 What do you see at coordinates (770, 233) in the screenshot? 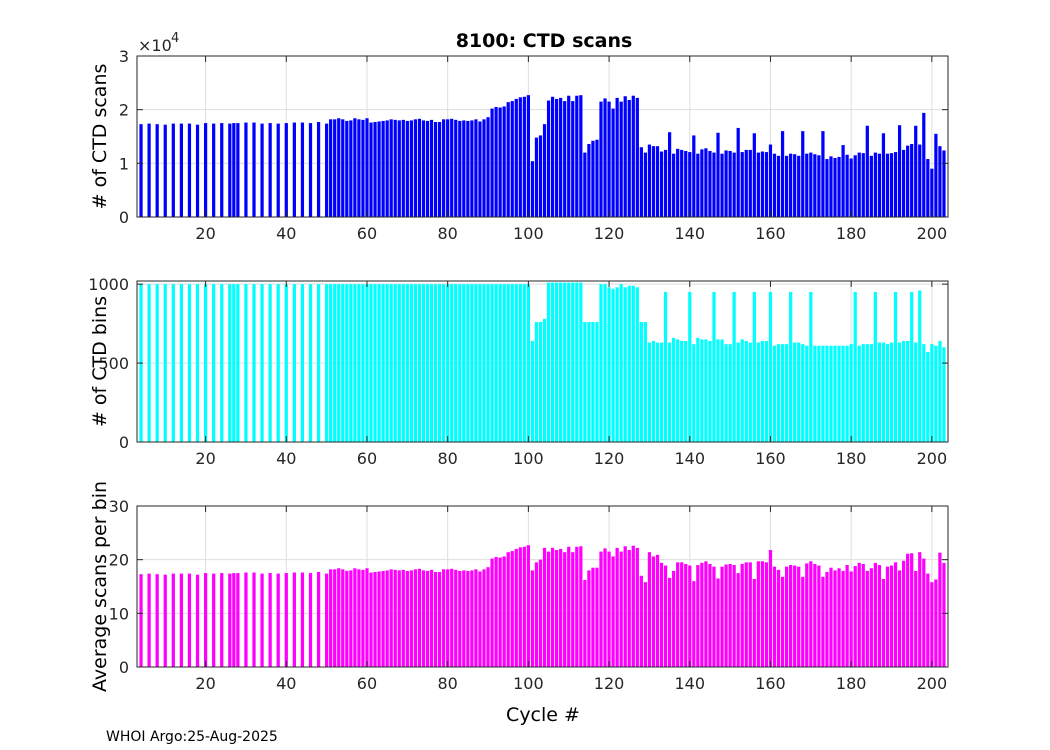
I see `scans-x-tick-label: 160` at bounding box center [770, 233].